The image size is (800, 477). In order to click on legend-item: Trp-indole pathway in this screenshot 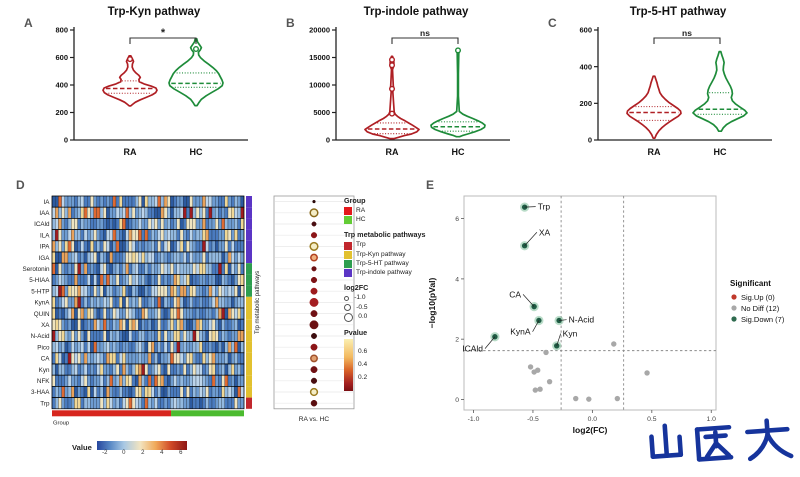, I will do `click(388, 273)`.